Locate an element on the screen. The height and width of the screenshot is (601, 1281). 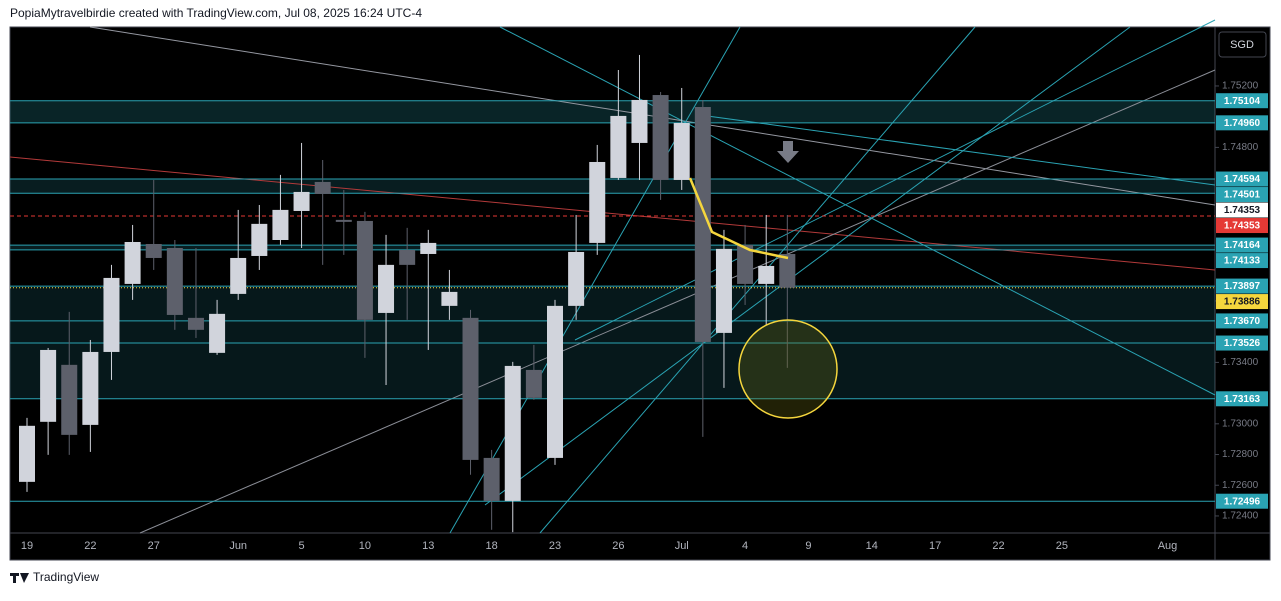
price-label: 1.74594 is located at coordinates (1242, 179).